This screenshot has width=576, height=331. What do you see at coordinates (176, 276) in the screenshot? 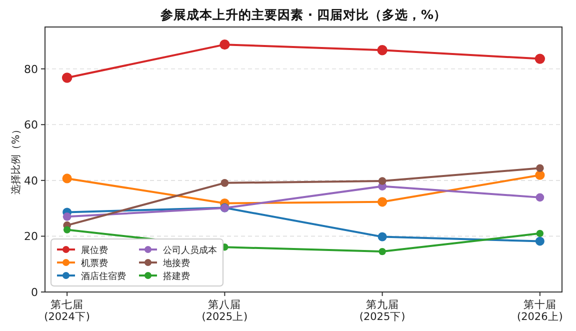
I see `legend-label: 搭建费` at bounding box center [176, 276].